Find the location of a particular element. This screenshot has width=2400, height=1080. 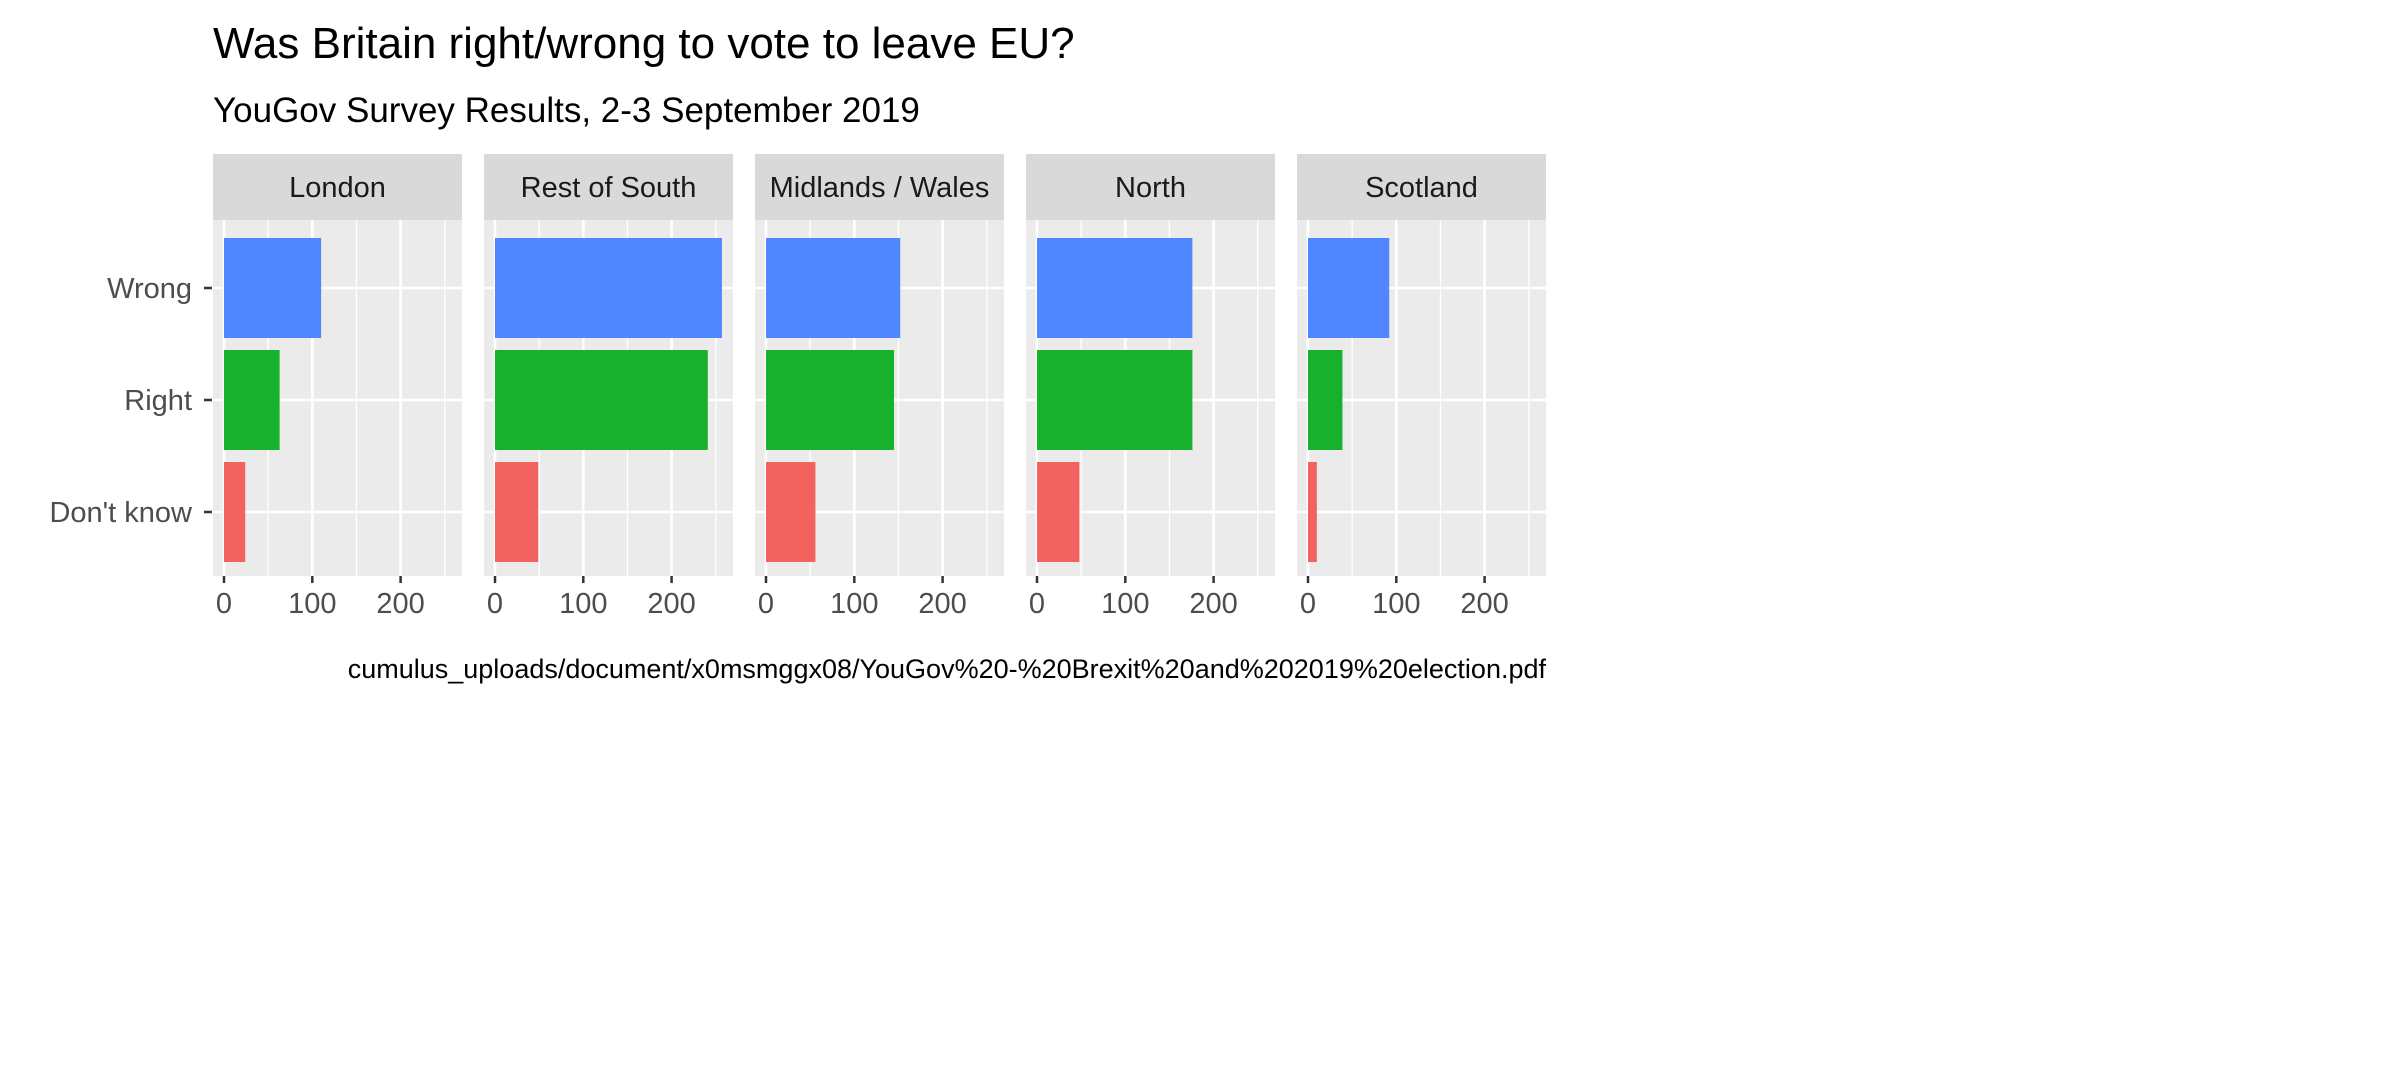

facet-panel-midlands-wales: Midlands / Wales 0 100 200 is located at coordinates (879, 387).